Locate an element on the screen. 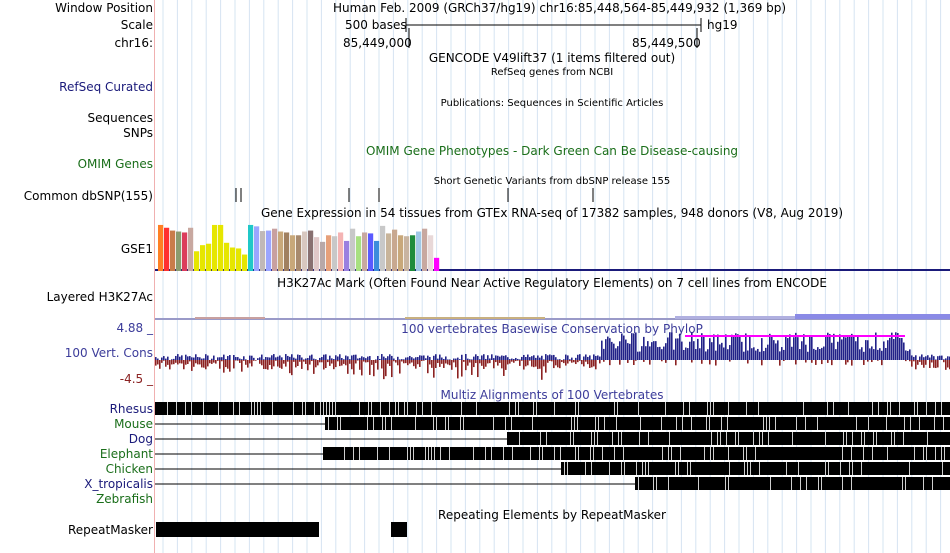 Image resolution: width=950 pixels, height=553 pixels. gtex-gene-label: GSE1 is located at coordinates (136, 249).